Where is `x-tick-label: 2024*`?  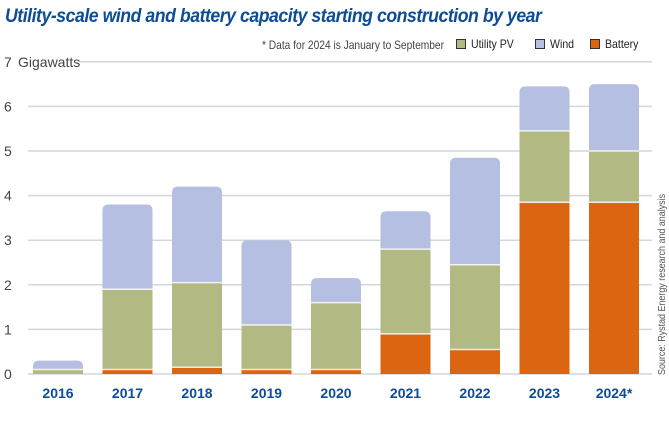
x-tick-label: 2024* is located at coordinates (614, 393).